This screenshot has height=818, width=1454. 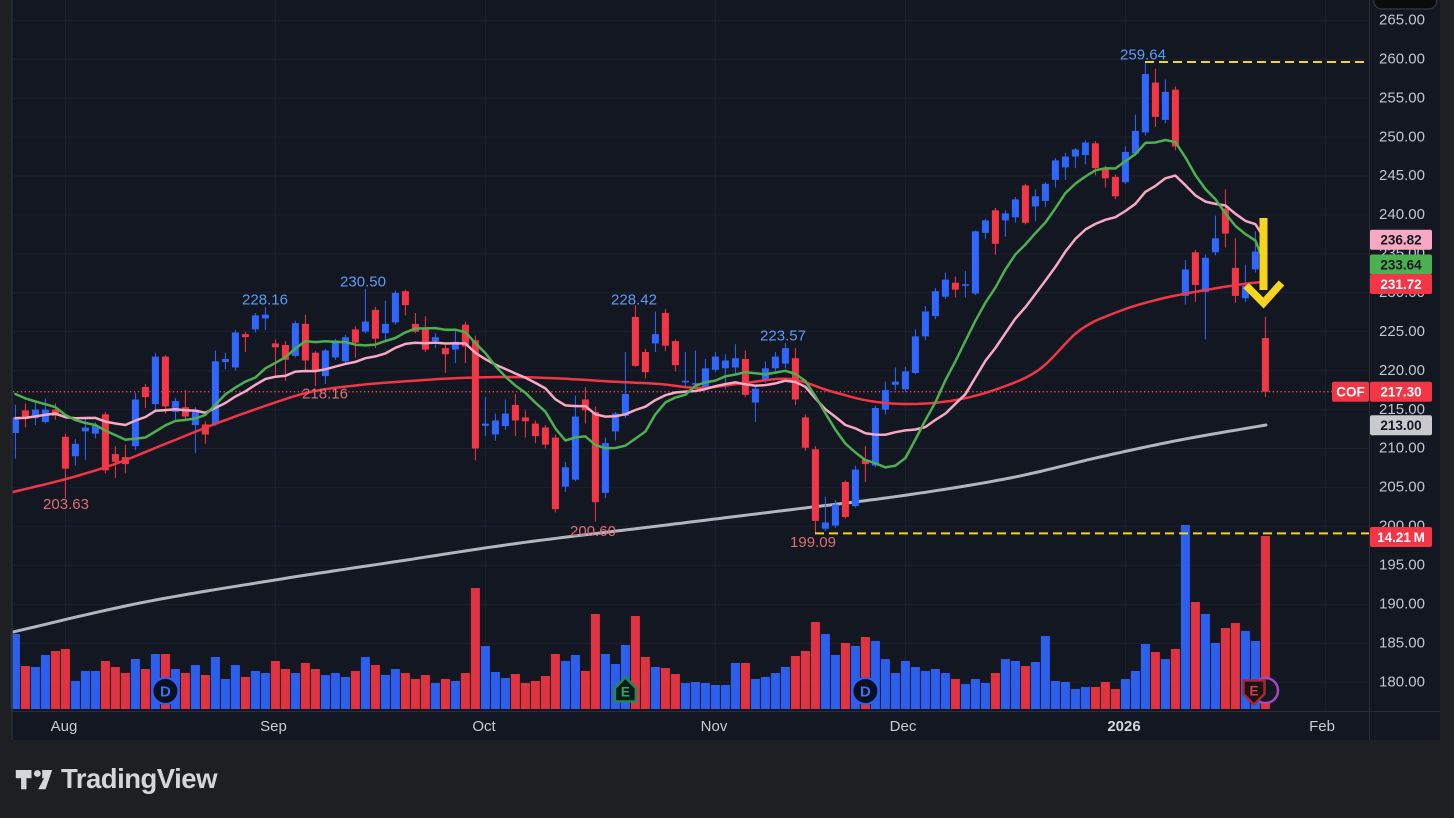 What do you see at coordinates (1123, 726) in the screenshot?
I see `svg-text: 2026` at bounding box center [1123, 726].